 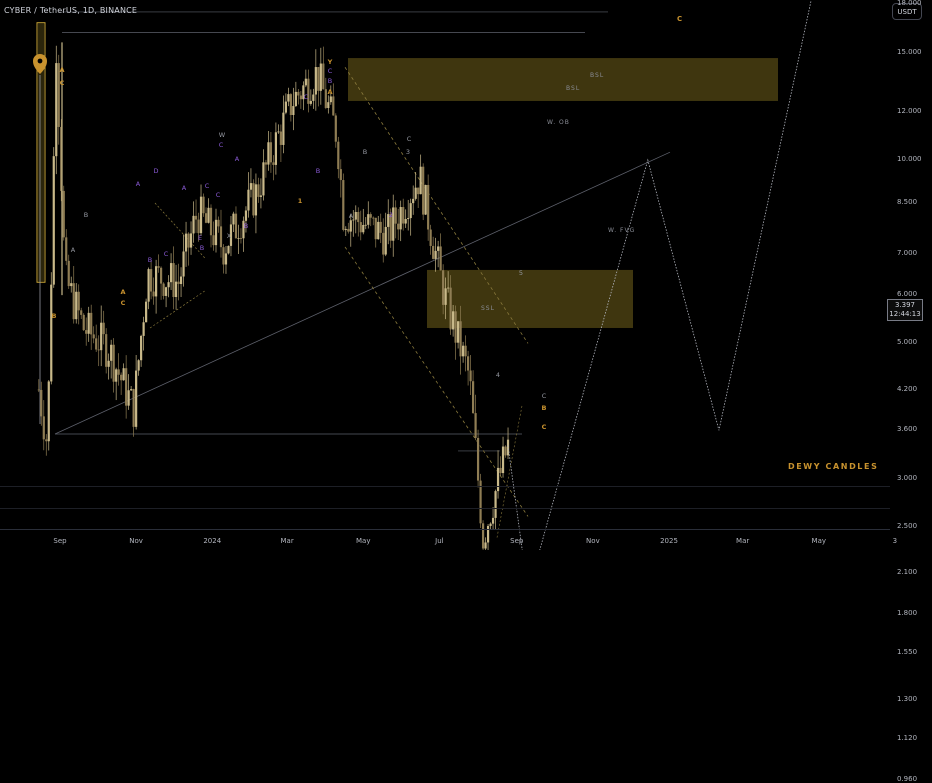 I want to click on time-tick: Mar, so click(x=287, y=541).